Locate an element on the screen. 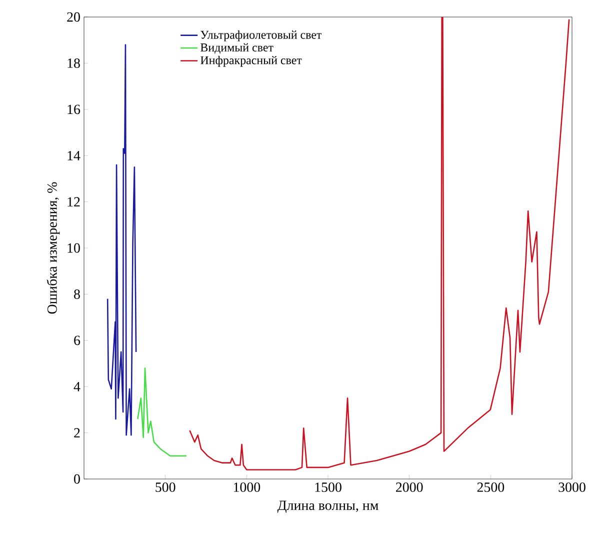 The width and height of the screenshot is (595, 543). x-axis-title: Длина волны, нм is located at coordinates (327, 506).